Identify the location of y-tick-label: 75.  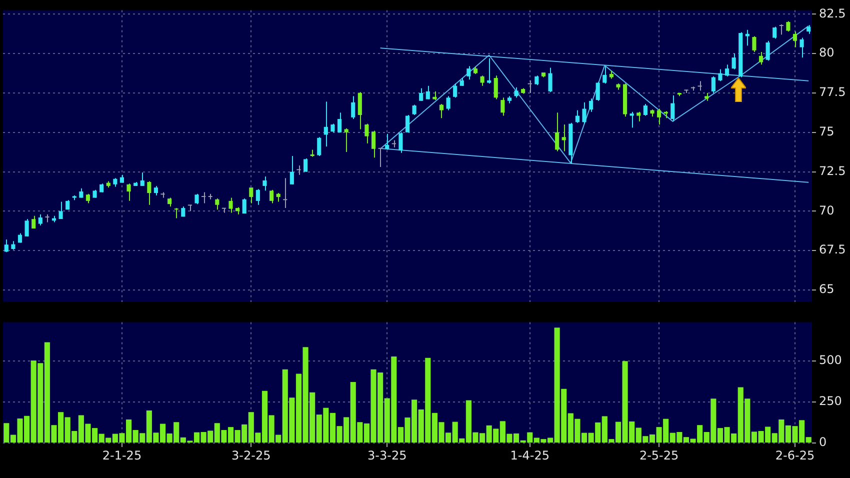
(826, 131).